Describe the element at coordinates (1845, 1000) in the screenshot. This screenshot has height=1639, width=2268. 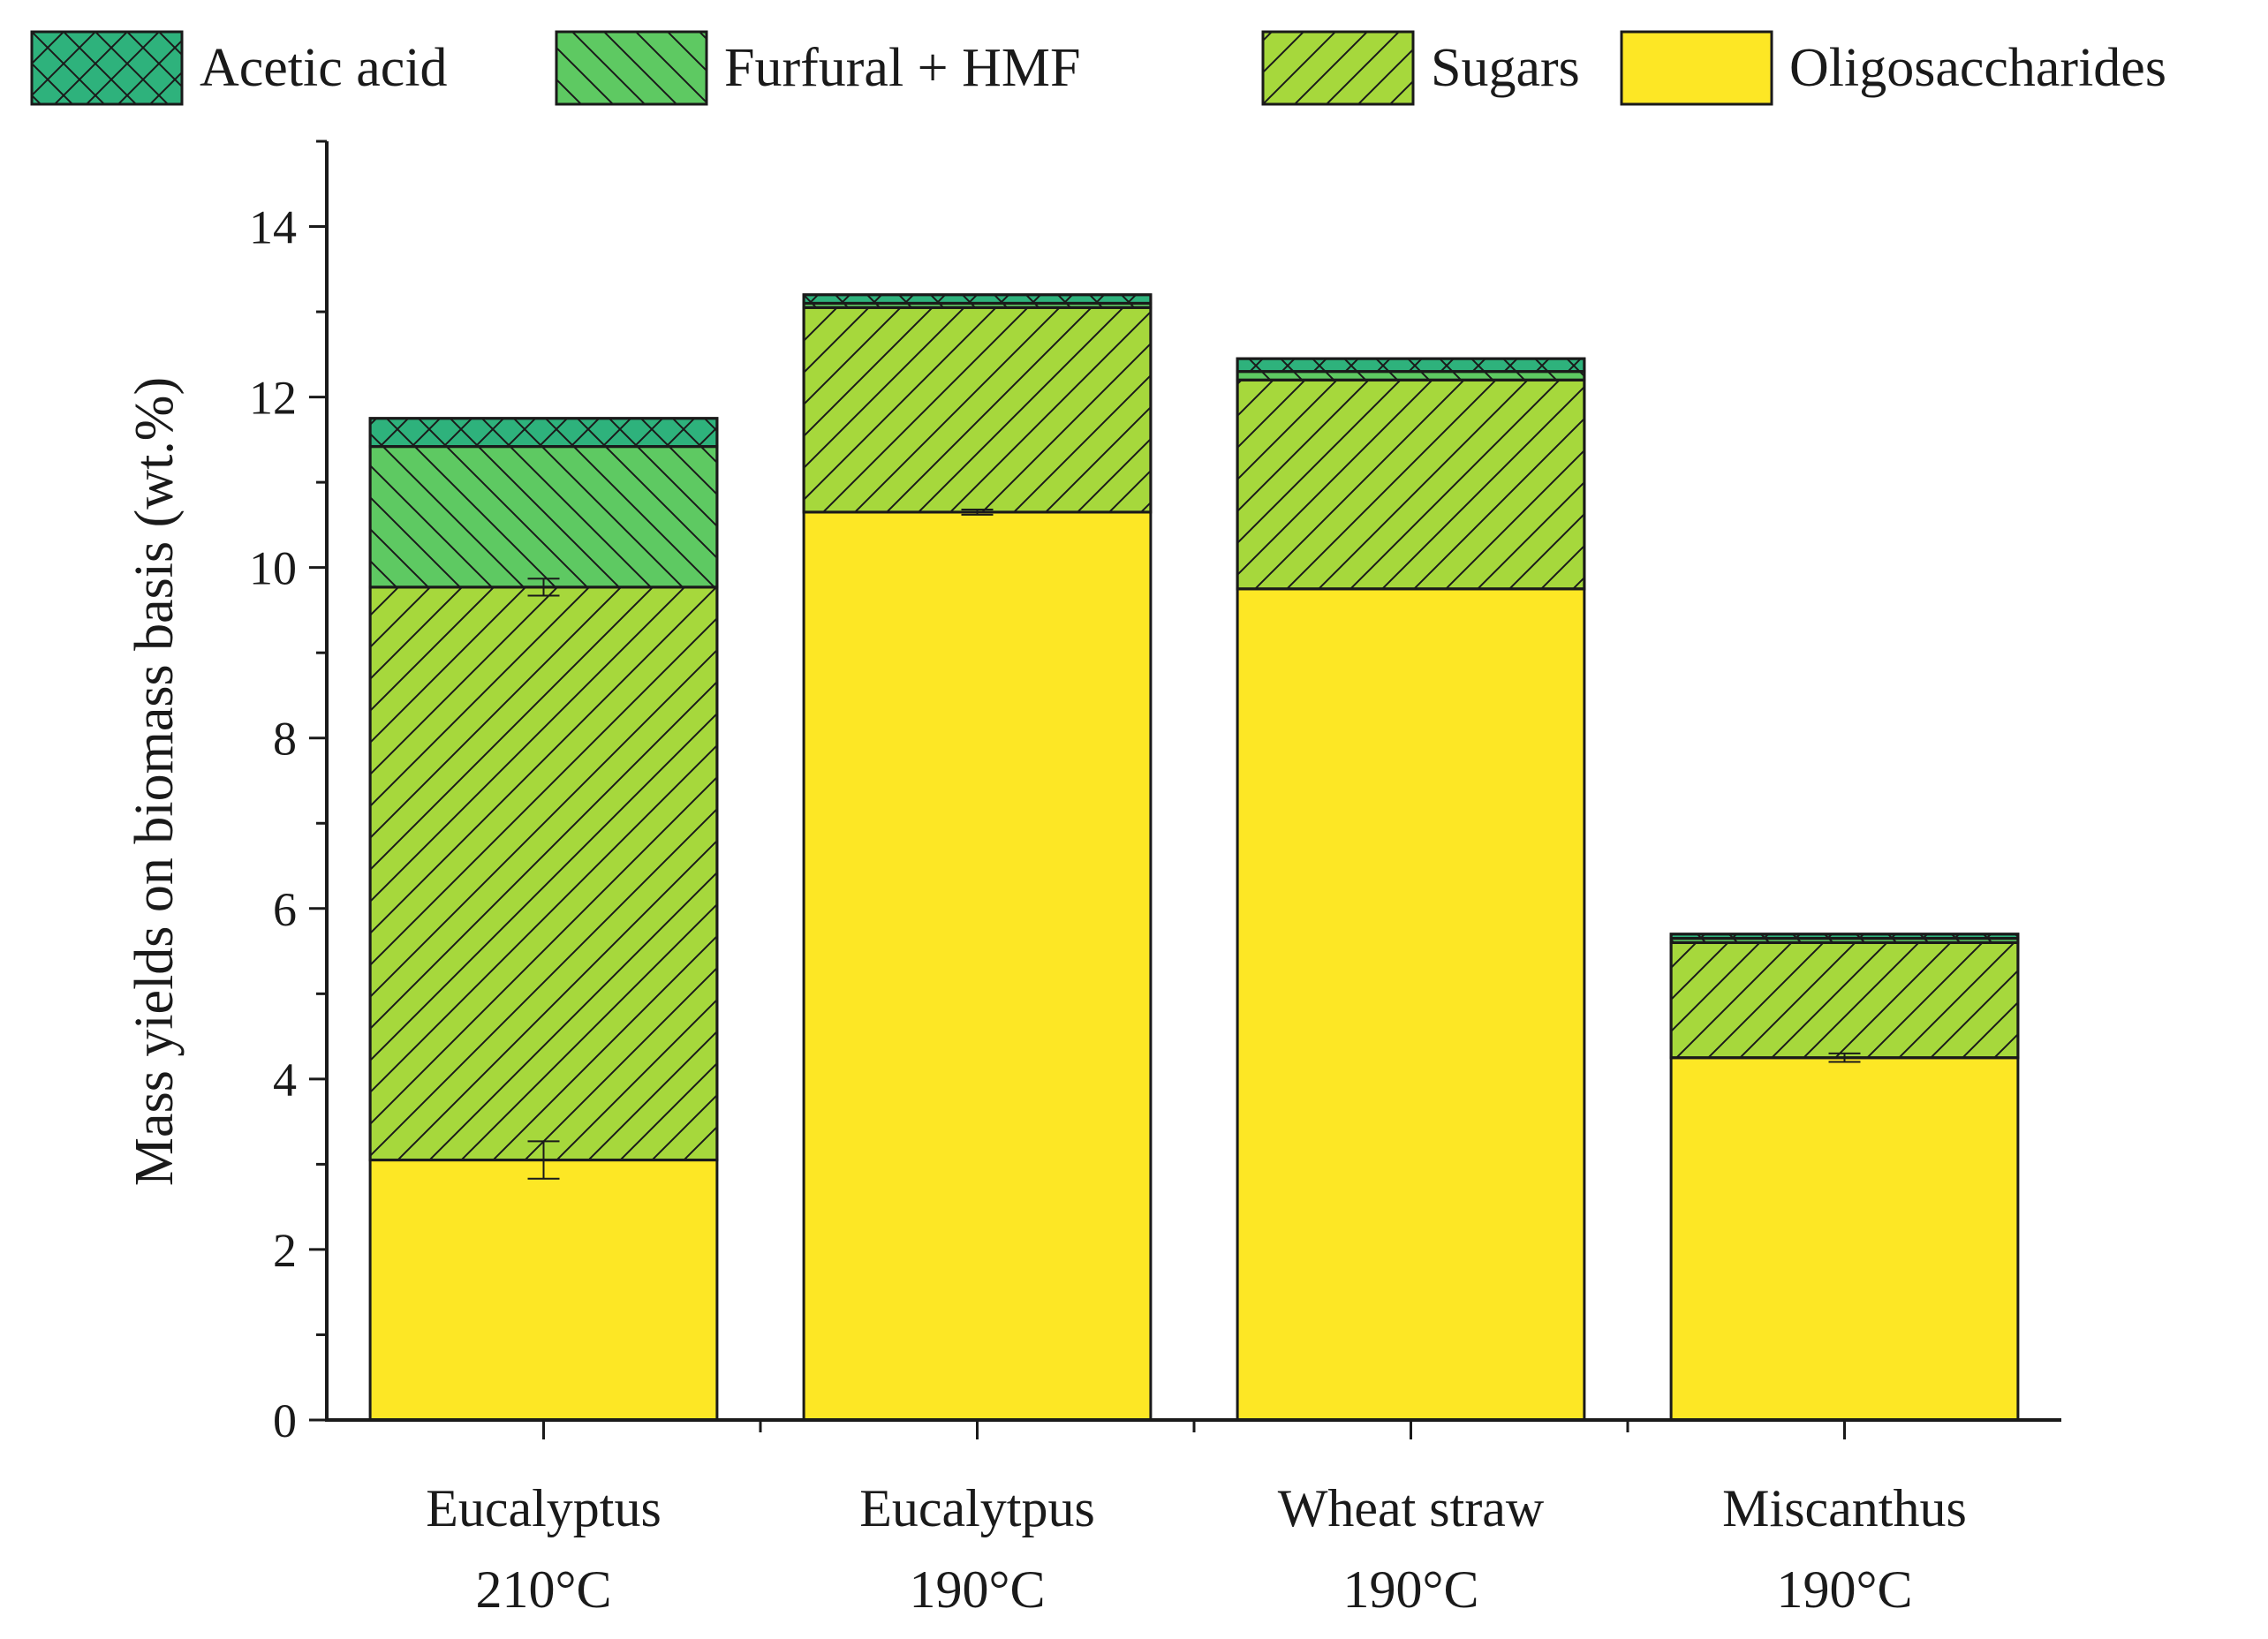
I see `bar-sugars-4-hatch` at that location.